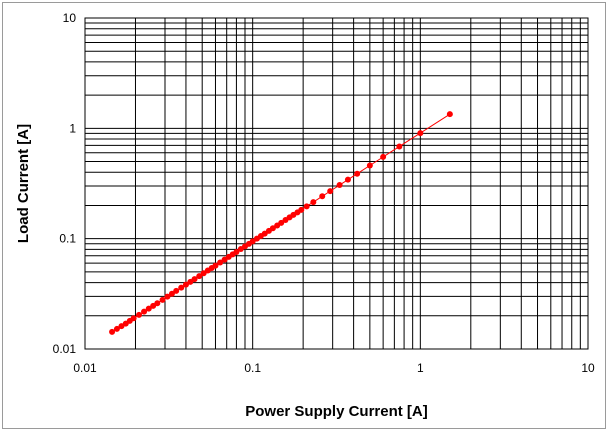 The image size is (610, 433). Describe the element at coordinates (588, 368) in the screenshot. I see `x-tick-label: 10` at that location.